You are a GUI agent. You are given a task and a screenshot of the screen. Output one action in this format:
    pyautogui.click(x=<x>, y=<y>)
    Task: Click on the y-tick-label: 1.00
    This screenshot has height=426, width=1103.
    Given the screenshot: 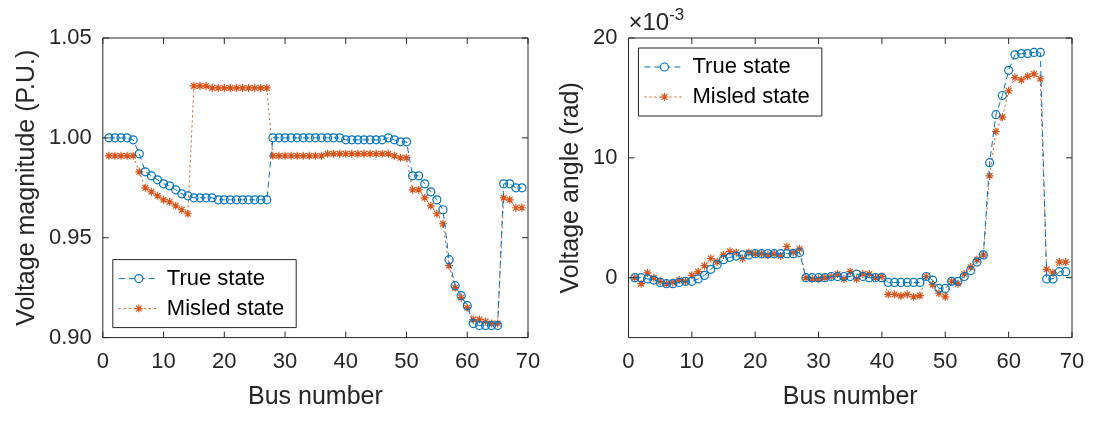 What is the action you would take?
    pyautogui.click(x=70, y=136)
    